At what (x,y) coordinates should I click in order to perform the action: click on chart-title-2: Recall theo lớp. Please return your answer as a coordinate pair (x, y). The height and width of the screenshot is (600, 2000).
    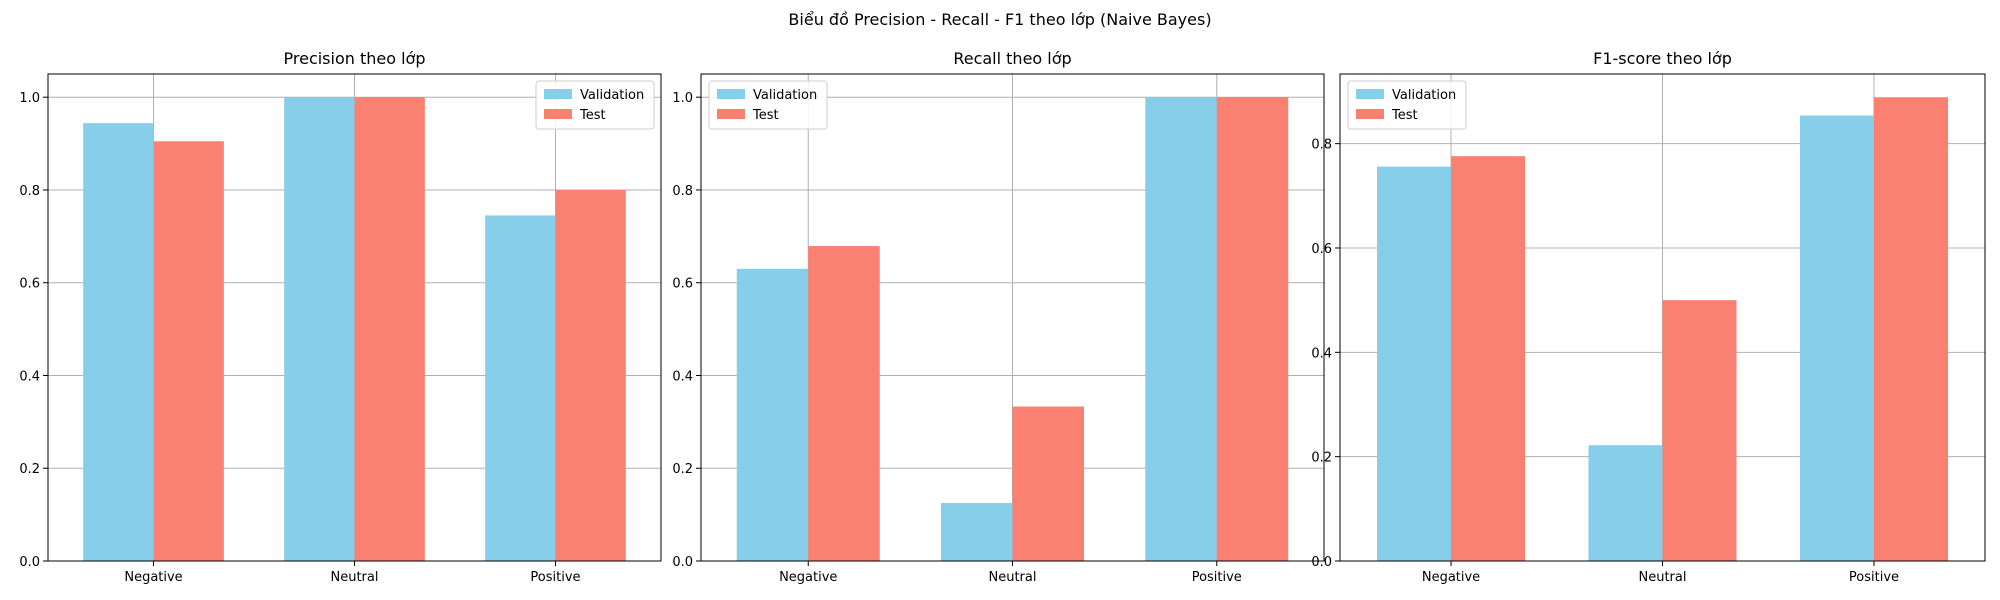
    Looking at the image, I should click on (1012, 58).